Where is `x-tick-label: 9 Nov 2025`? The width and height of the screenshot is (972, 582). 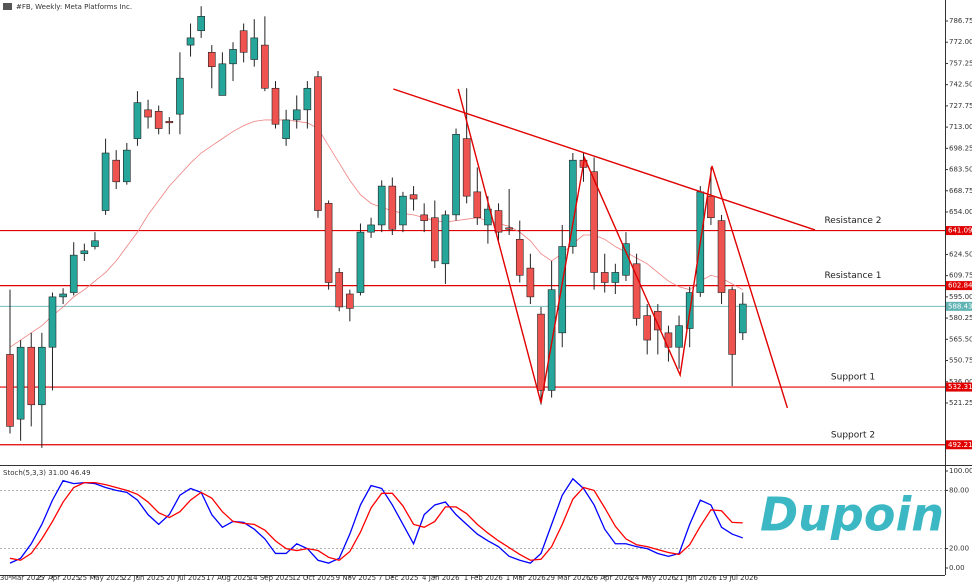
x-tick-label: 9 Nov 2025 is located at coordinates (356, 578).